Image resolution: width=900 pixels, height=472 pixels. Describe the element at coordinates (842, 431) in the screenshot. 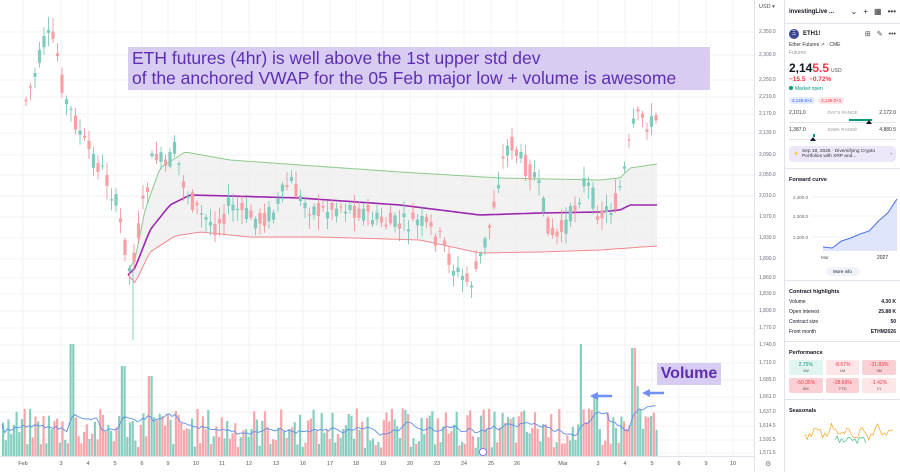

I see `seasonals-chart` at that location.